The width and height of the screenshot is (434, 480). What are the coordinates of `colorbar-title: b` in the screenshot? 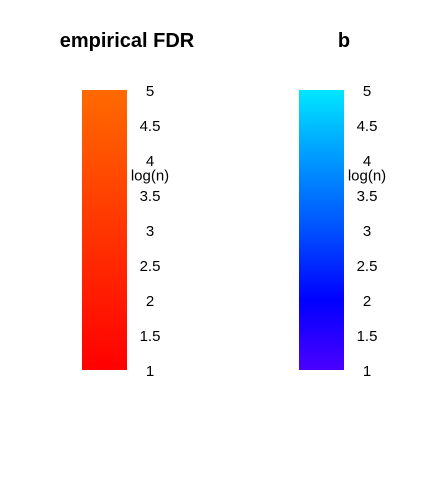 It's located at (344, 41).